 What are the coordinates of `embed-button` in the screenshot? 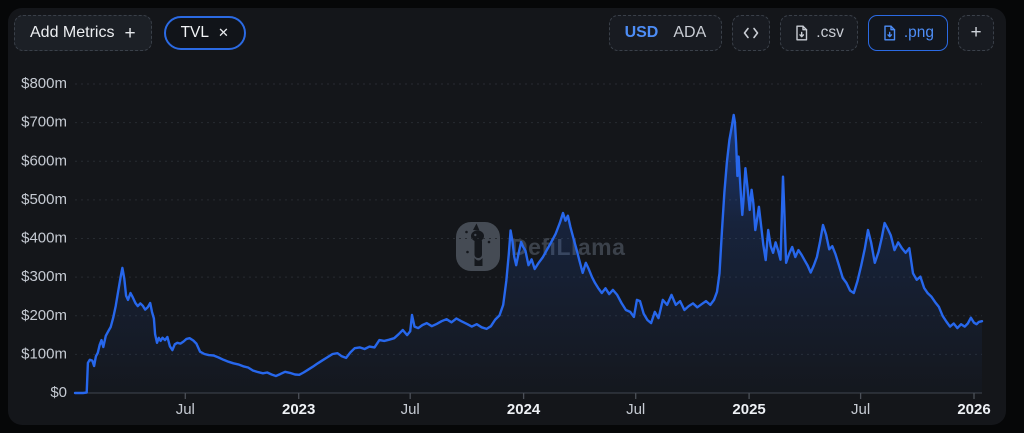 It's located at (751, 33).